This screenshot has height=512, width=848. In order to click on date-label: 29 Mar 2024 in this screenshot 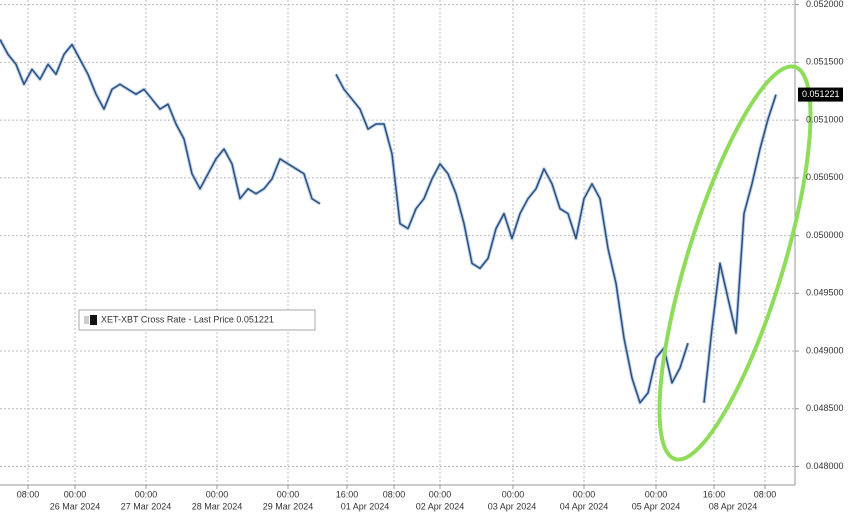, I will do `click(288, 506)`.